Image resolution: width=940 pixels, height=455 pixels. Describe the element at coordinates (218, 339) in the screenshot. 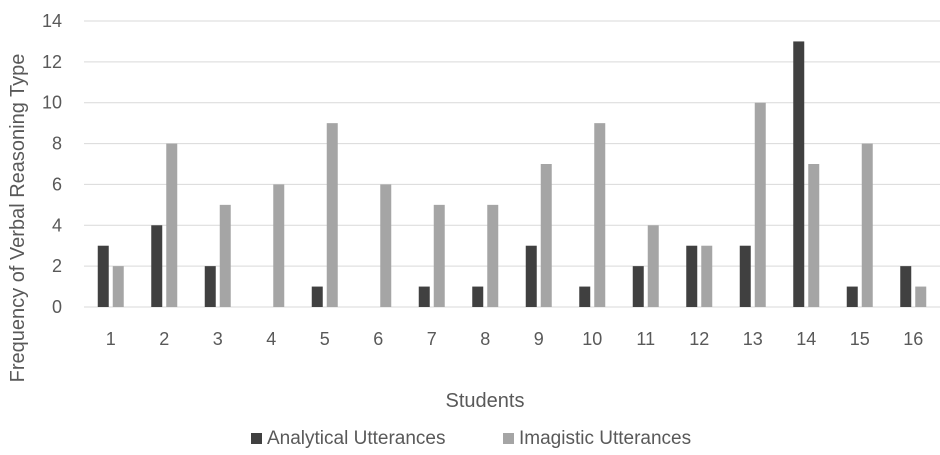

I see `x-tick-label: 3` at that location.